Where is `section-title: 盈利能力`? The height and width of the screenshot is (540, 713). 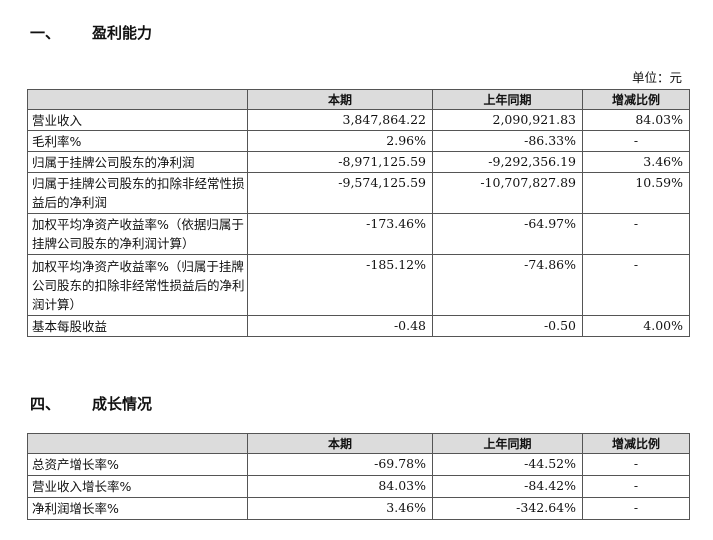 section-title: 盈利能力 is located at coordinates (122, 33).